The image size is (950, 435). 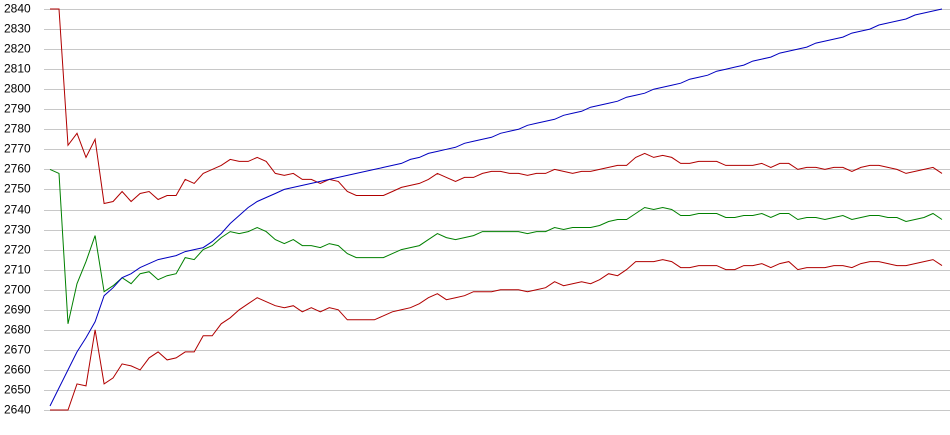 What do you see at coordinates (17, 210) in the screenshot?
I see `y-tick-label: 2740` at bounding box center [17, 210].